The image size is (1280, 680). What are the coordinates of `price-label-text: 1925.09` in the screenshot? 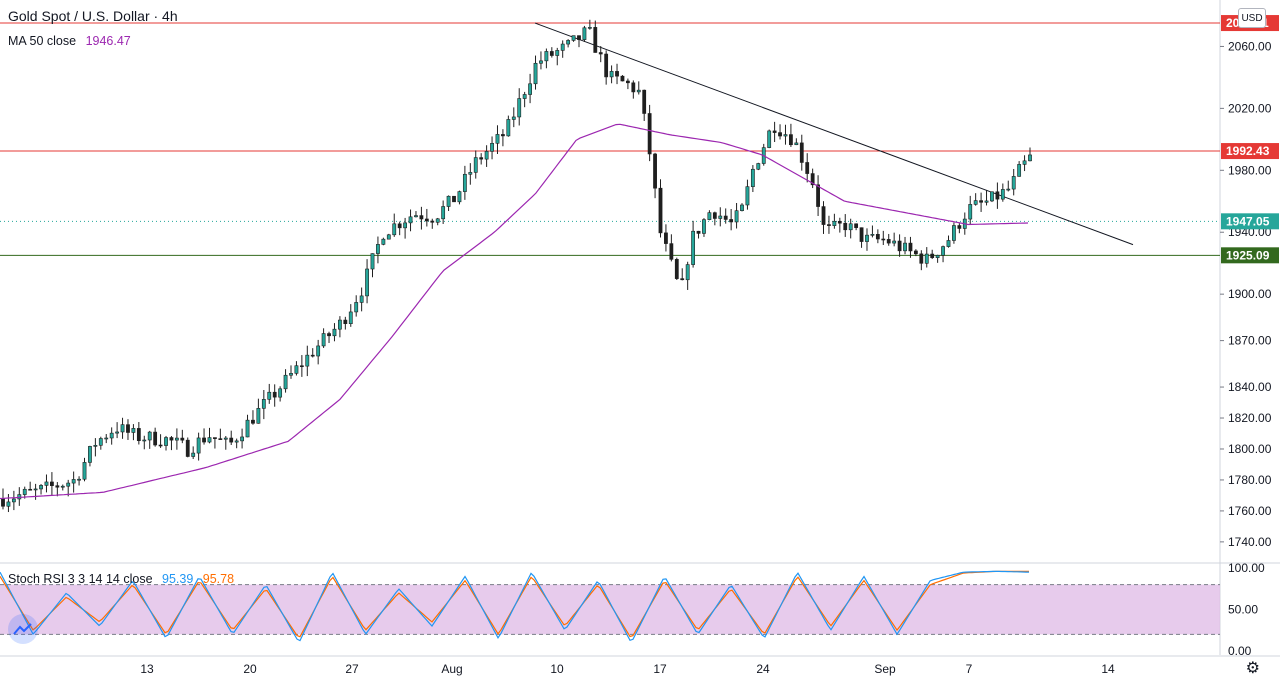 It's located at (1248, 255).